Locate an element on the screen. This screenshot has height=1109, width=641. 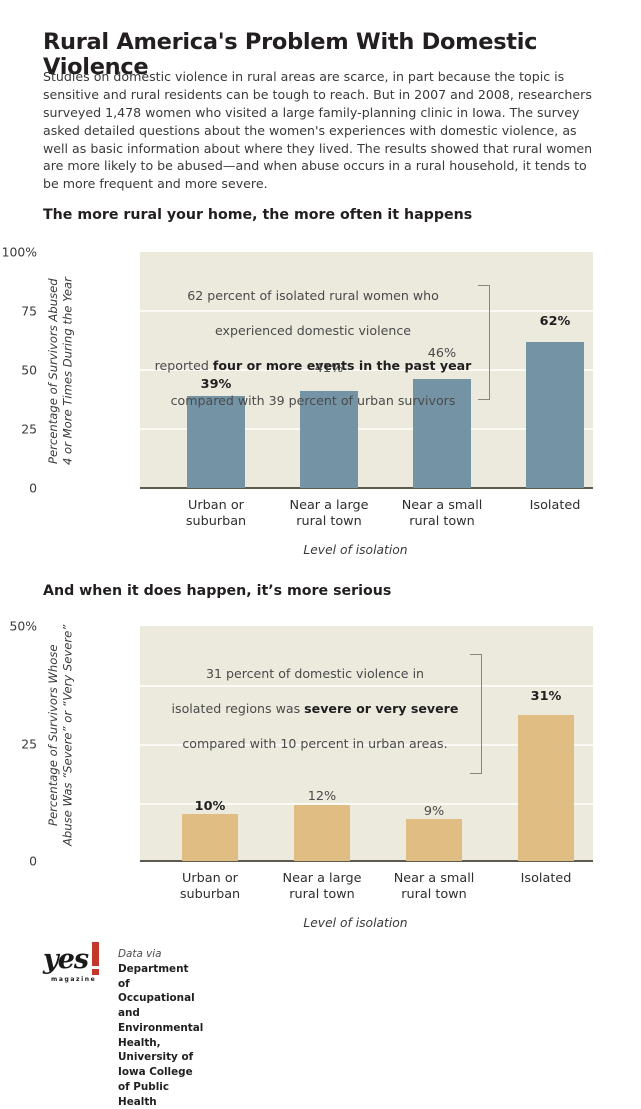
logo-subtitle: magazine is located at coordinates (74, 979).